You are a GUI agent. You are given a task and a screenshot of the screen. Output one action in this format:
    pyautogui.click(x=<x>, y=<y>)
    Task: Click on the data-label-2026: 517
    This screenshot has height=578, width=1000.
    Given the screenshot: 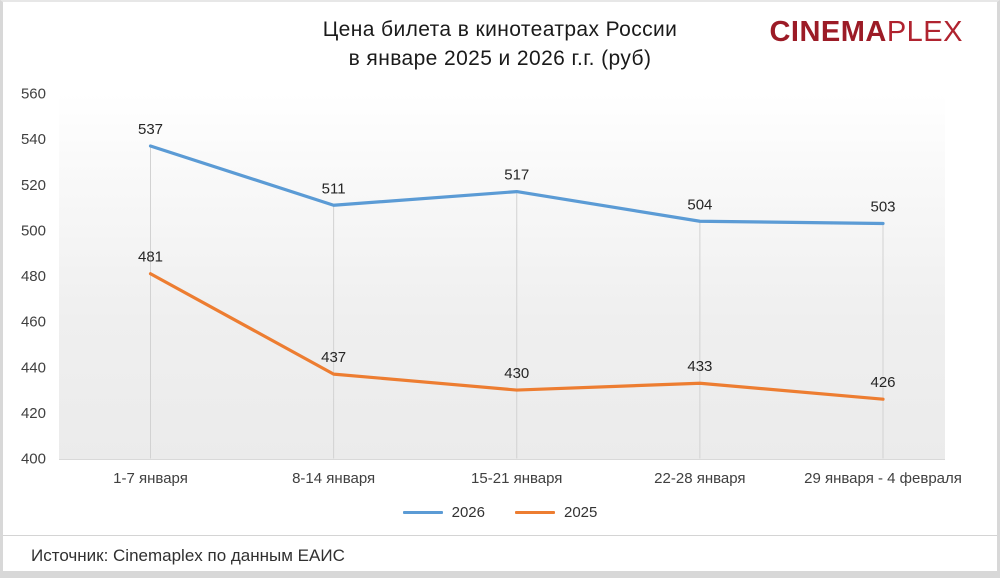 What is the action you would take?
    pyautogui.click(x=516, y=175)
    